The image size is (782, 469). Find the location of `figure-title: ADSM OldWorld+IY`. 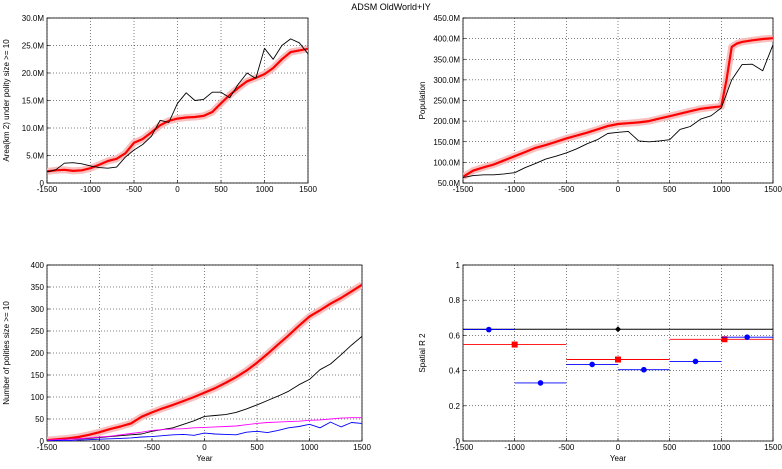

figure-title: ADSM OldWorld+IY is located at coordinates (391, 7).